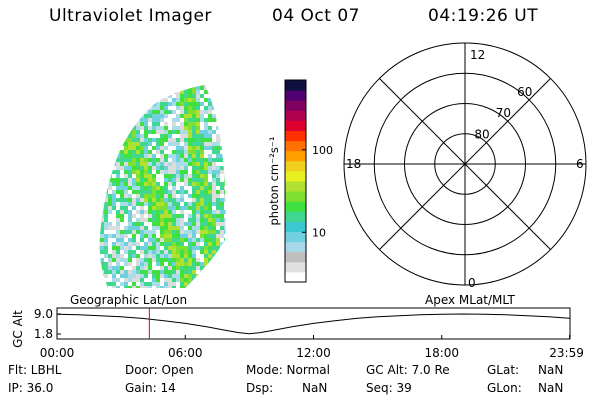 The height and width of the screenshot is (400, 600). What do you see at coordinates (313, 324) in the screenshot?
I see `altitude-curve` at bounding box center [313, 324].